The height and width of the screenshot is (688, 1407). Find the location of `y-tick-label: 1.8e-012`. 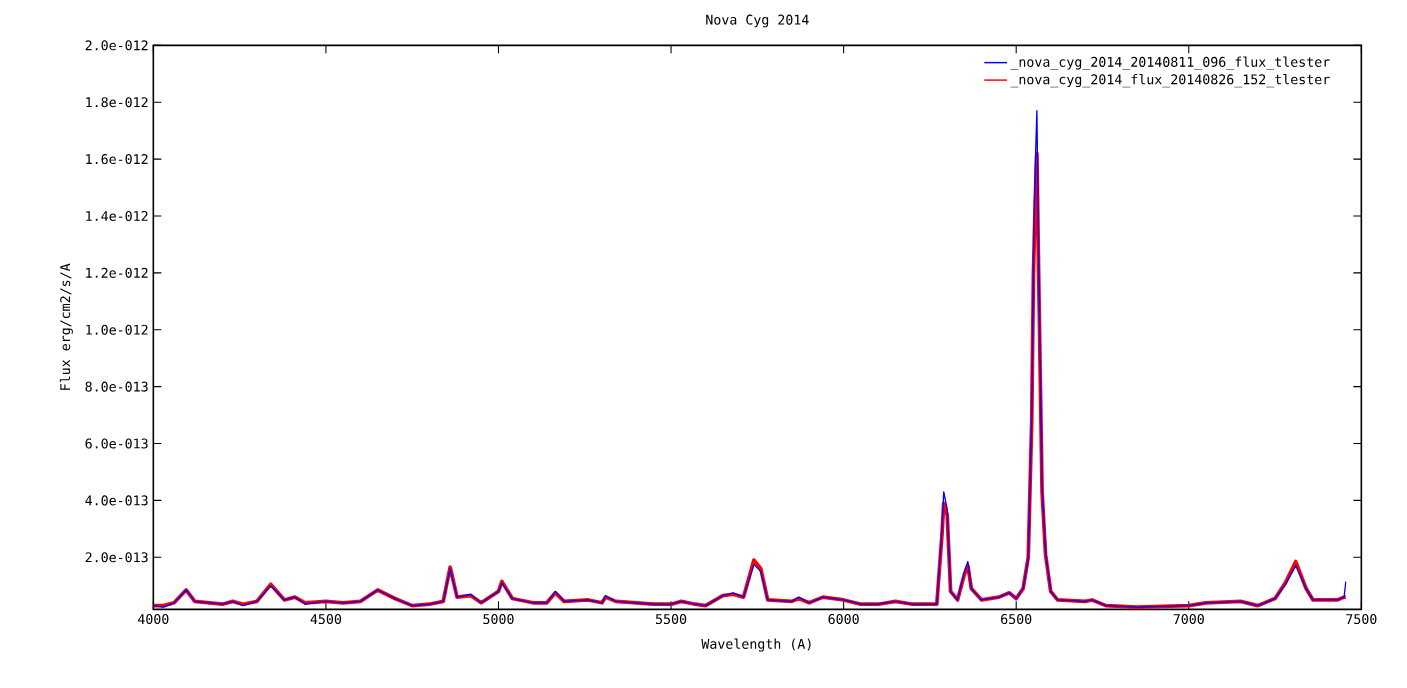

y-tick-label: 1.8e-012 is located at coordinates (117, 102).